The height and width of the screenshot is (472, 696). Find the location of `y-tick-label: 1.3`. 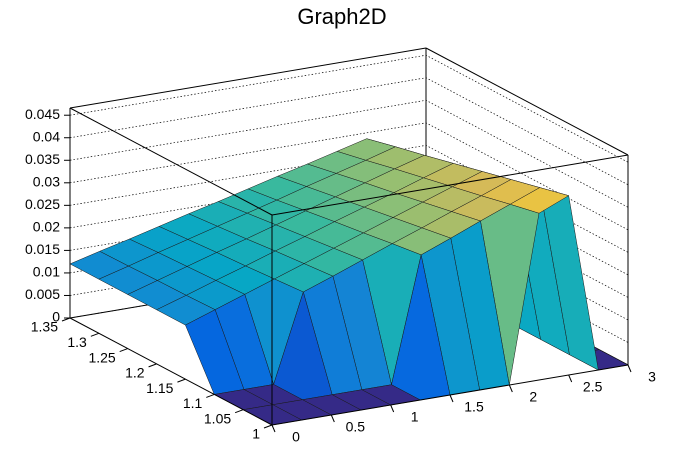

y-tick-label: 1.3 is located at coordinates (77, 342).